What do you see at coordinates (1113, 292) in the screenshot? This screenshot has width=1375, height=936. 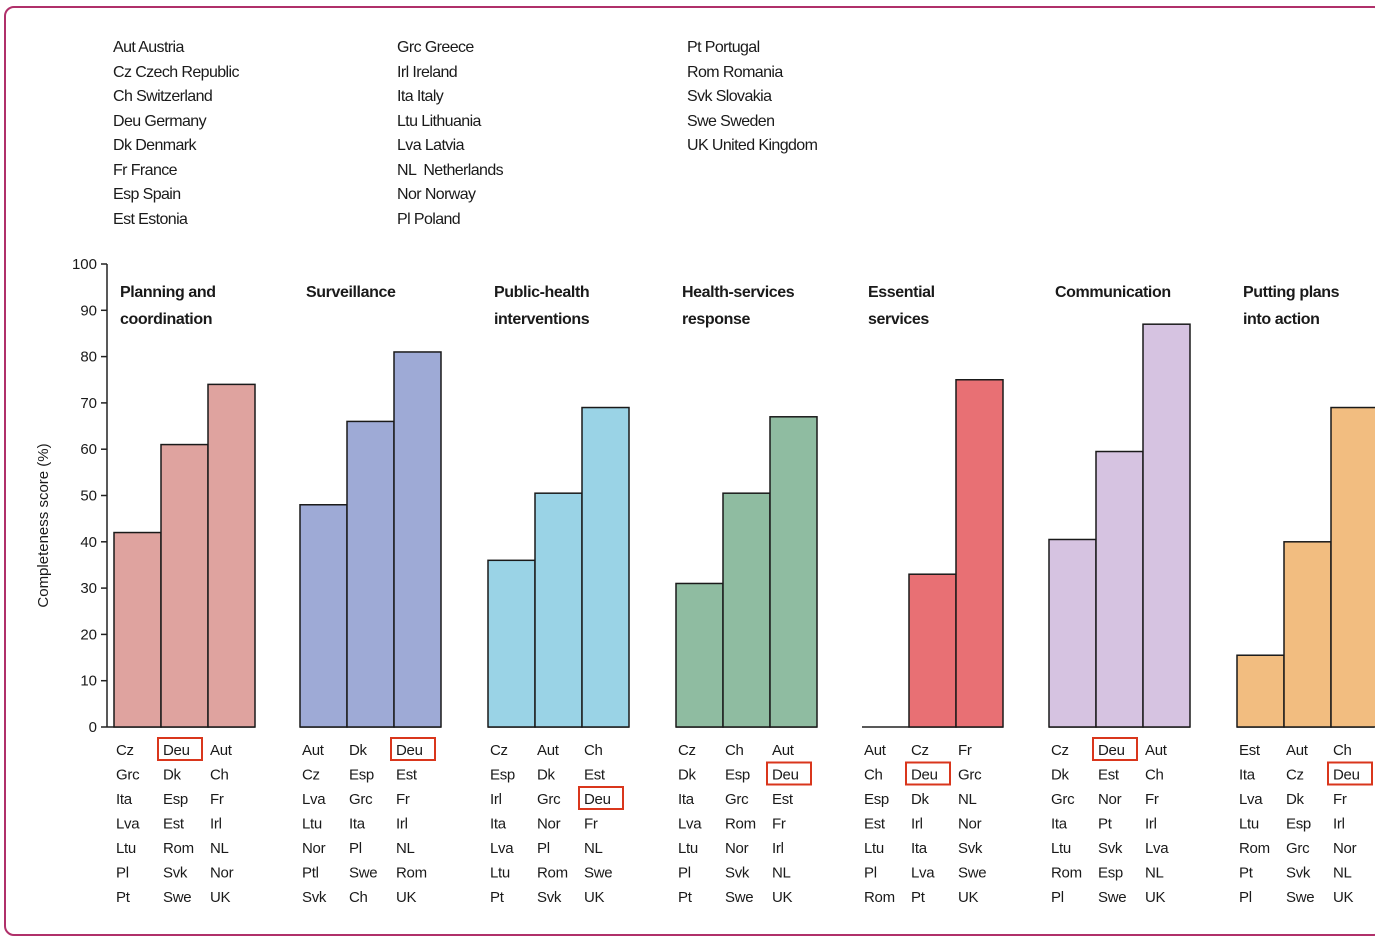 I see `group-title: Communication` at bounding box center [1113, 292].